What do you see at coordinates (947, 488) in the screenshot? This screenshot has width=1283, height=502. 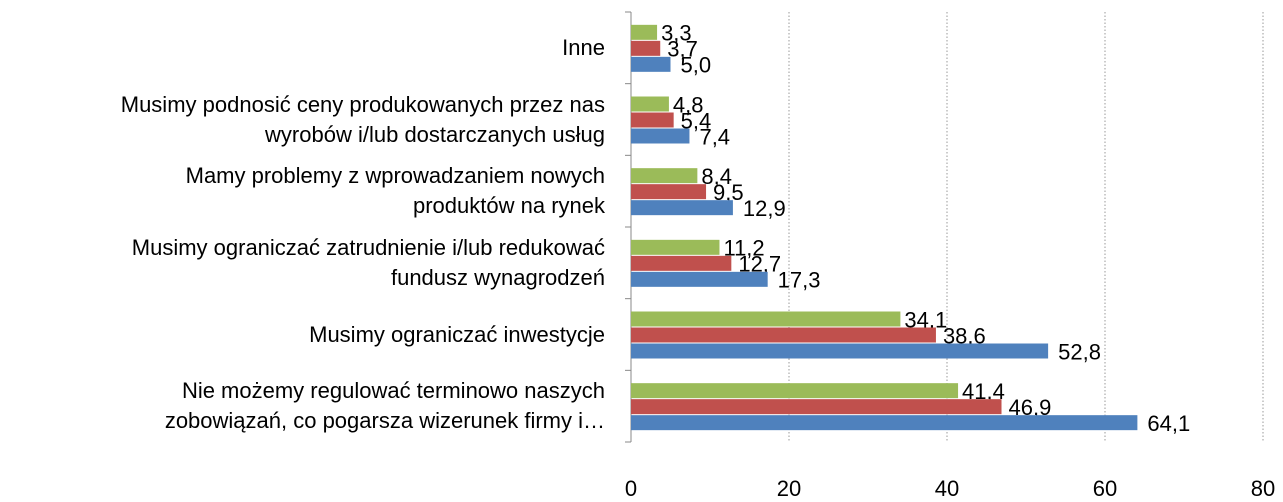 I see `x-tick-label: 40` at bounding box center [947, 488].